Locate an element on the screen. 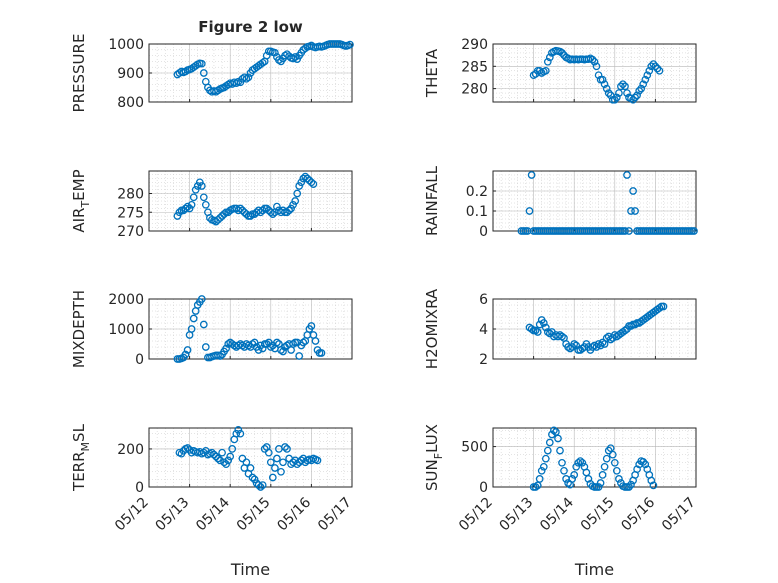 This screenshot has height=583, width=778. y-tick-label: 275 is located at coordinates (130, 213).